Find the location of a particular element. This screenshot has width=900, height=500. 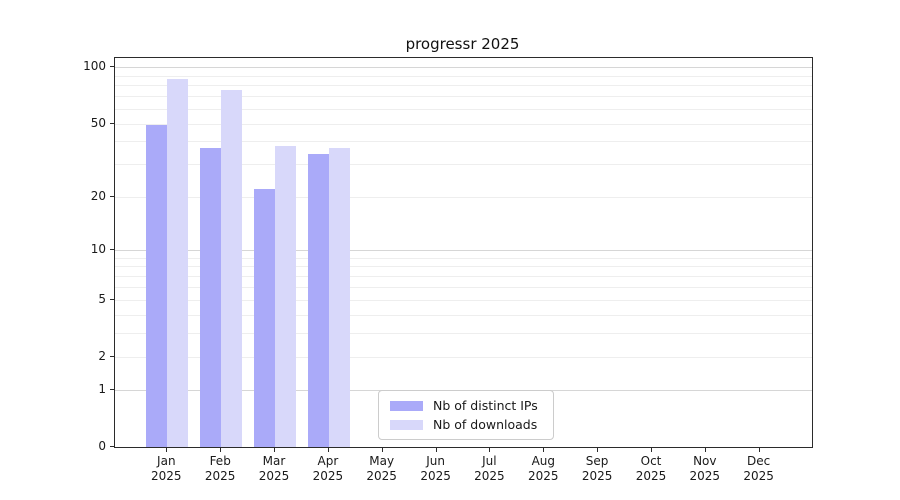

x-tick-label: May 2025 is located at coordinates (382, 469).